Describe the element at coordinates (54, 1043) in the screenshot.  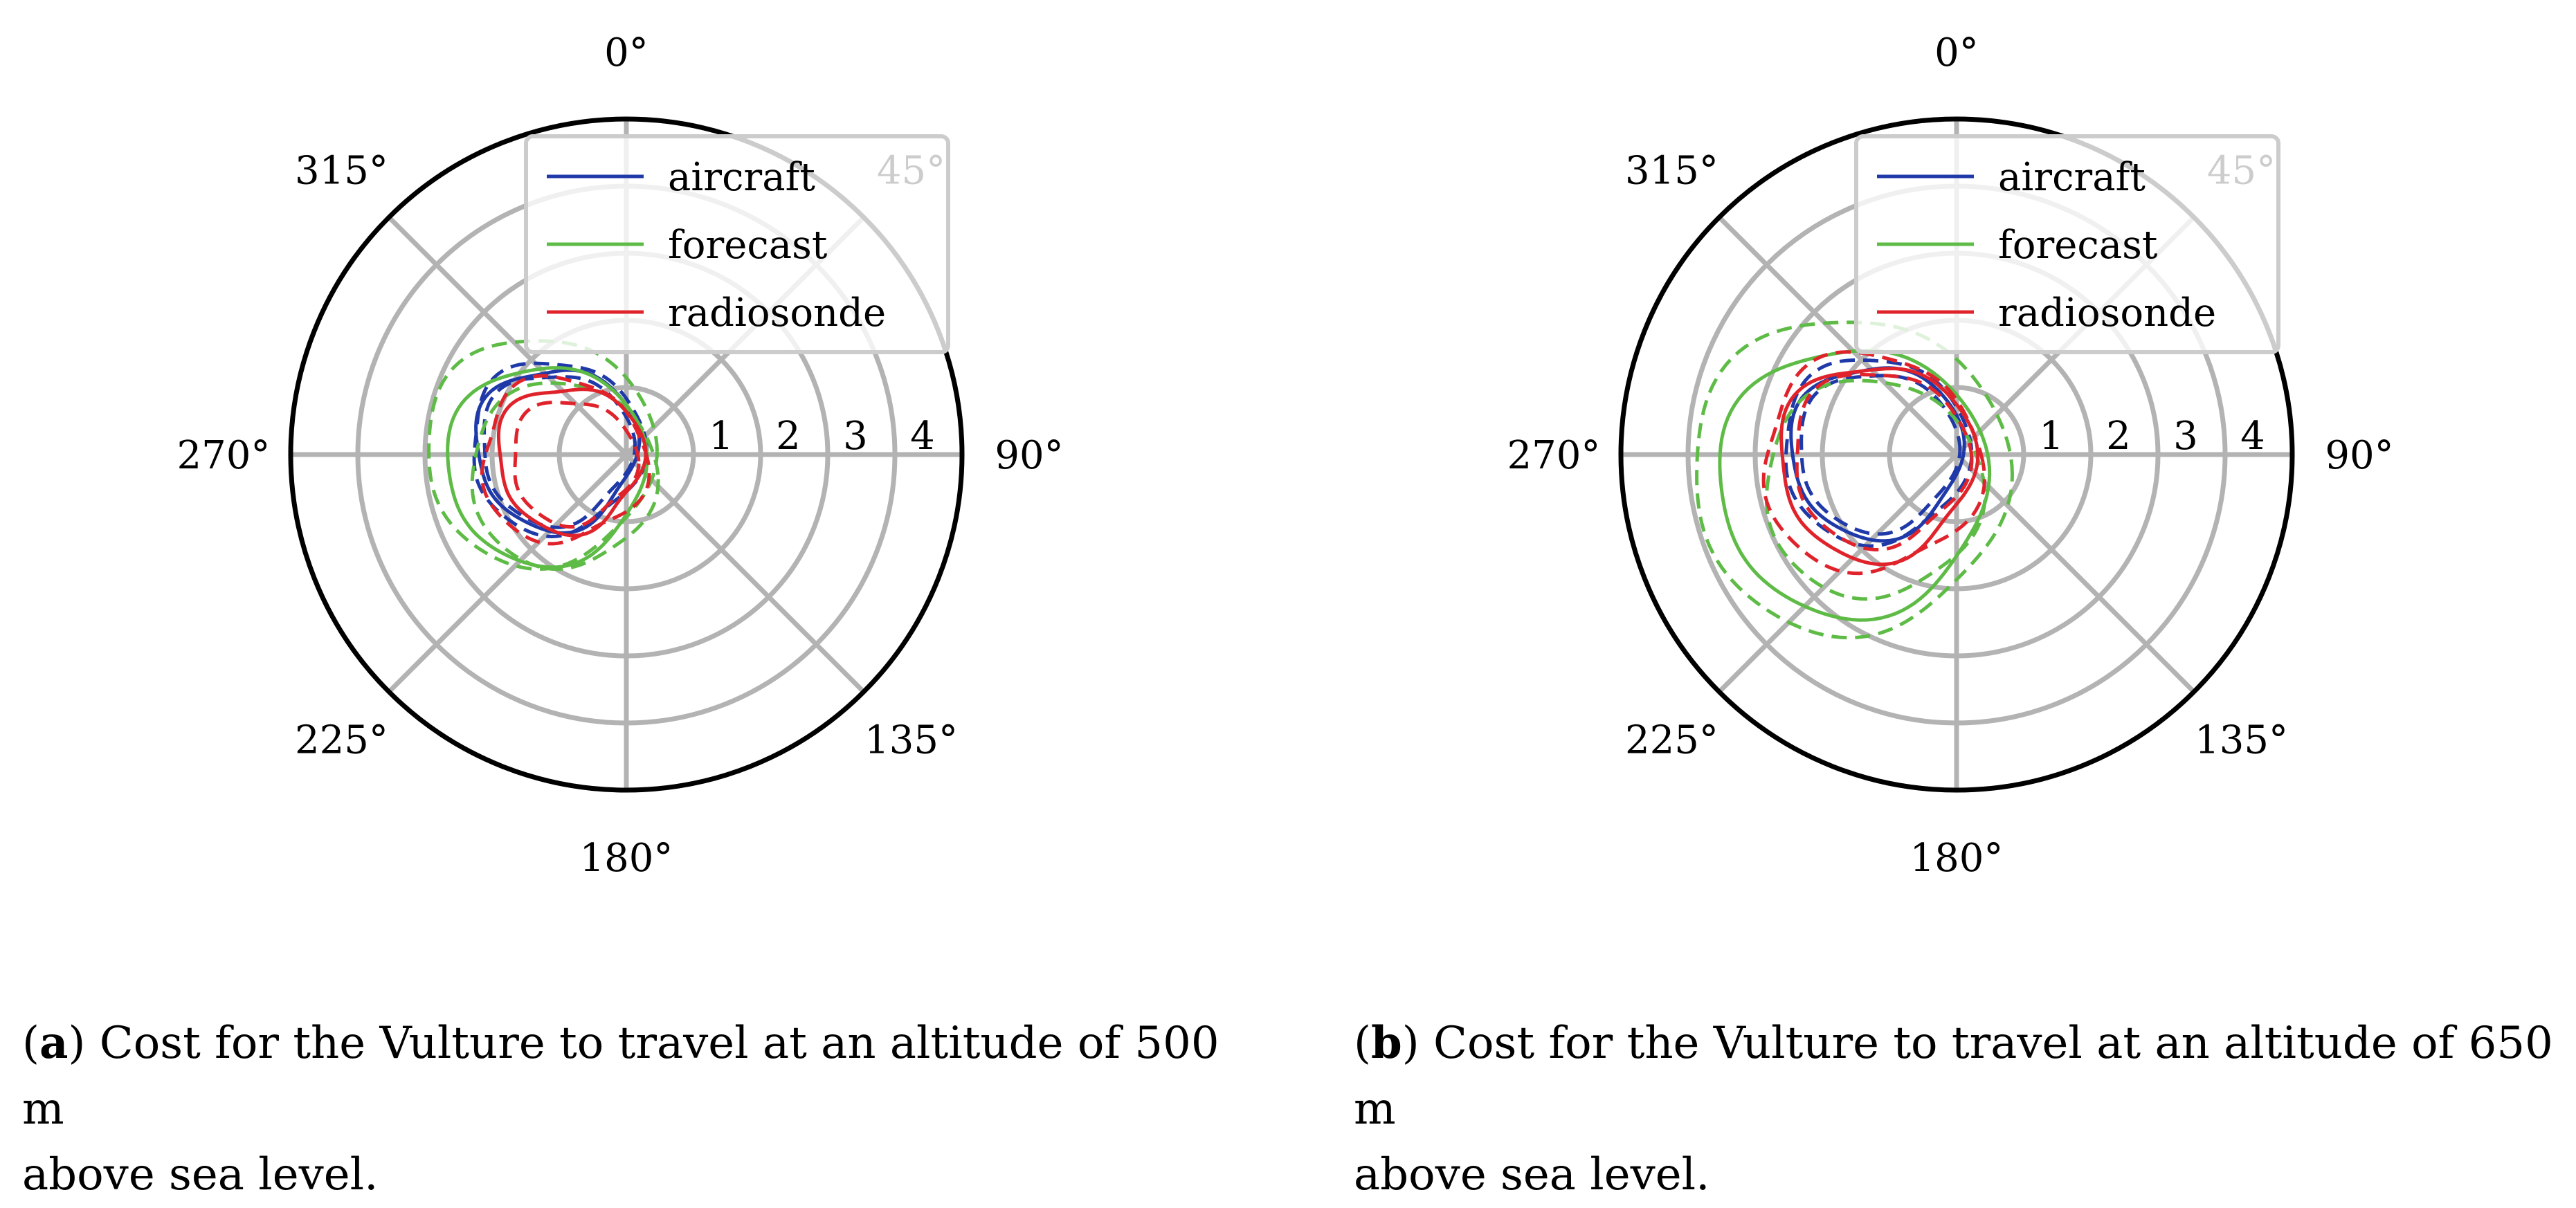
I see `caption-label: a` at that location.